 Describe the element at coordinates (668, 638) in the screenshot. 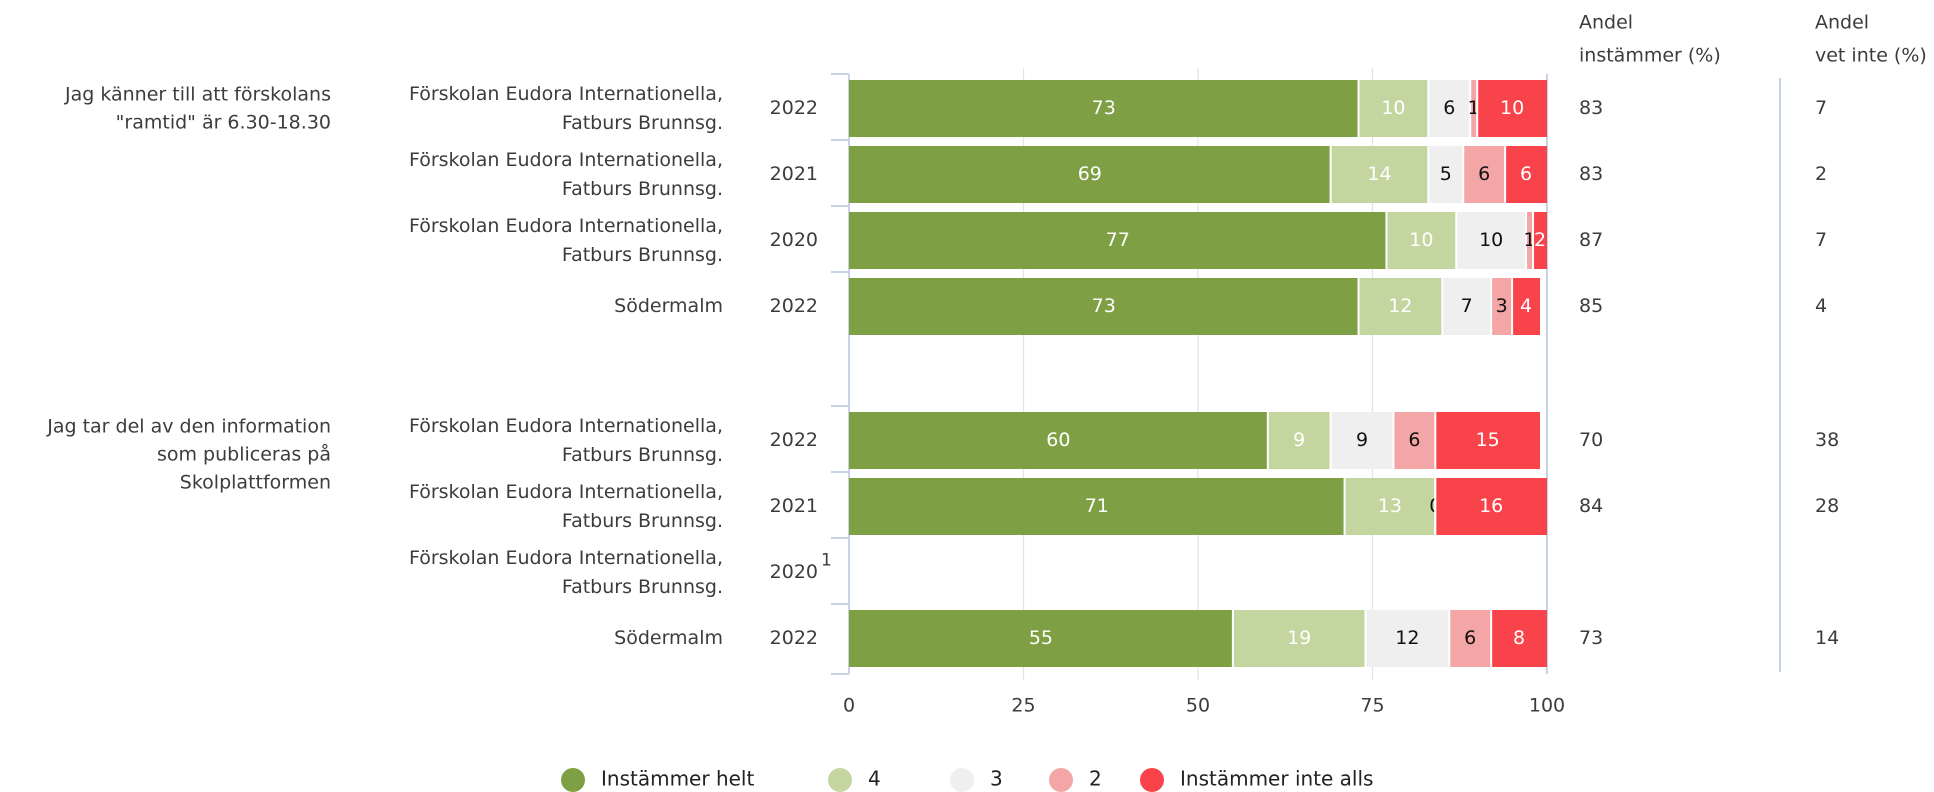

I see `unit-label: Södermalm` at that location.